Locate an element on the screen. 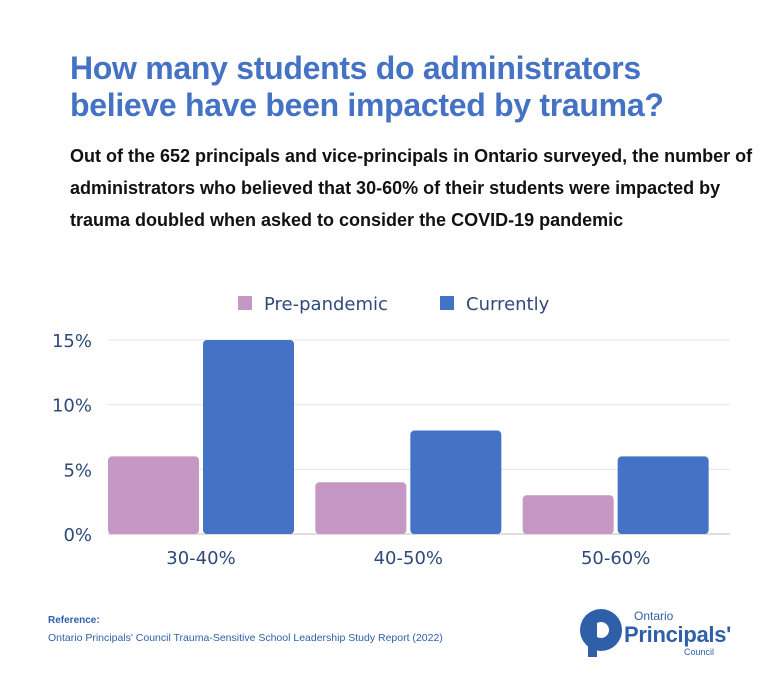 Image resolution: width=775 pixels, height=700 pixels. logo-text-ontario: Ontario is located at coordinates (654, 616).